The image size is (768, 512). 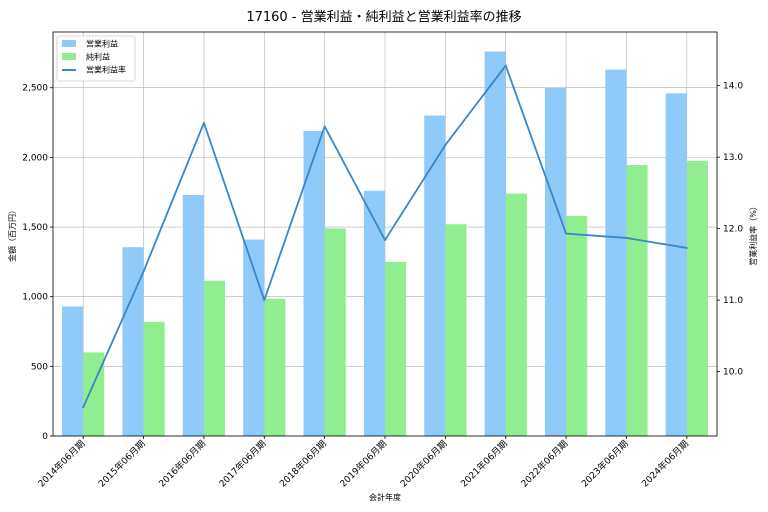 I want to click on legend-swatch-operating-profit, so click(x=69, y=43).